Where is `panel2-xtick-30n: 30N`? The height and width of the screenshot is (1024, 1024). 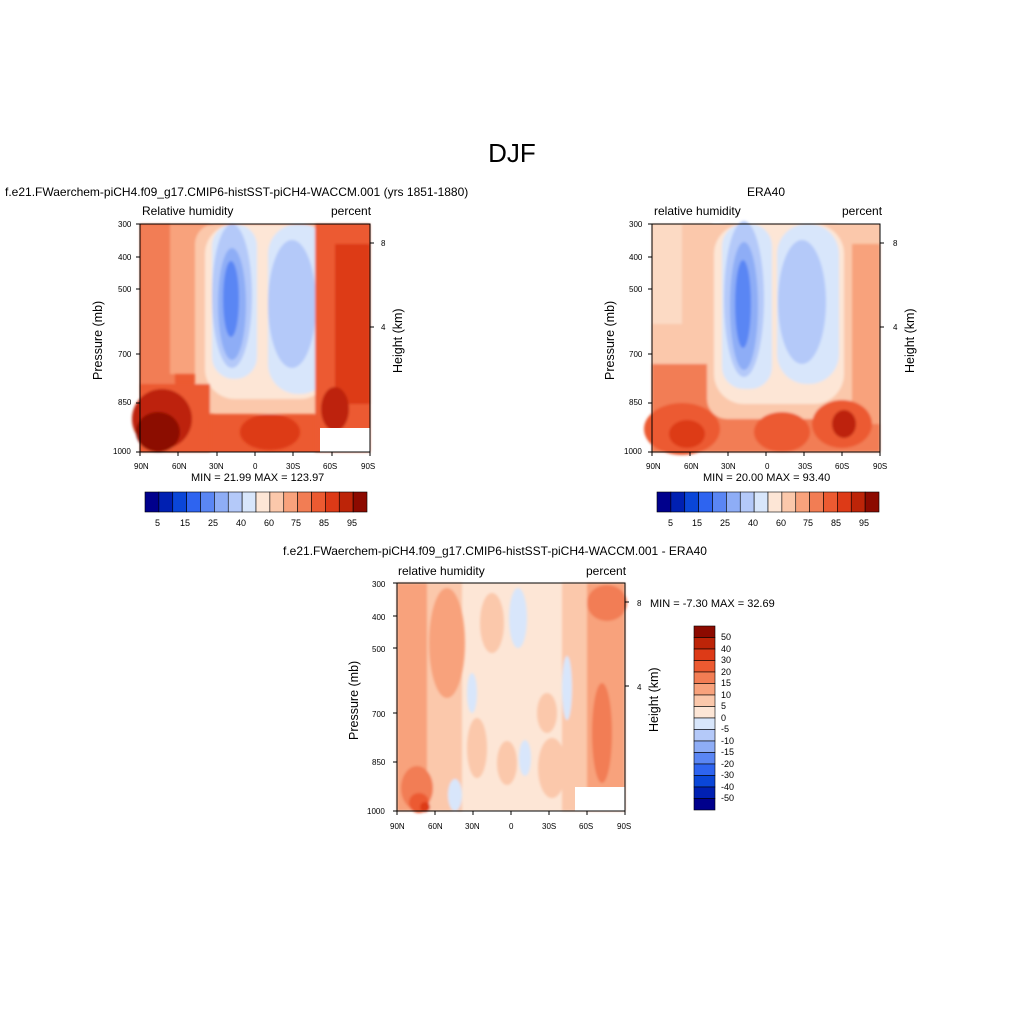
panel2-xtick-30n: 30N is located at coordinates (728, 466).